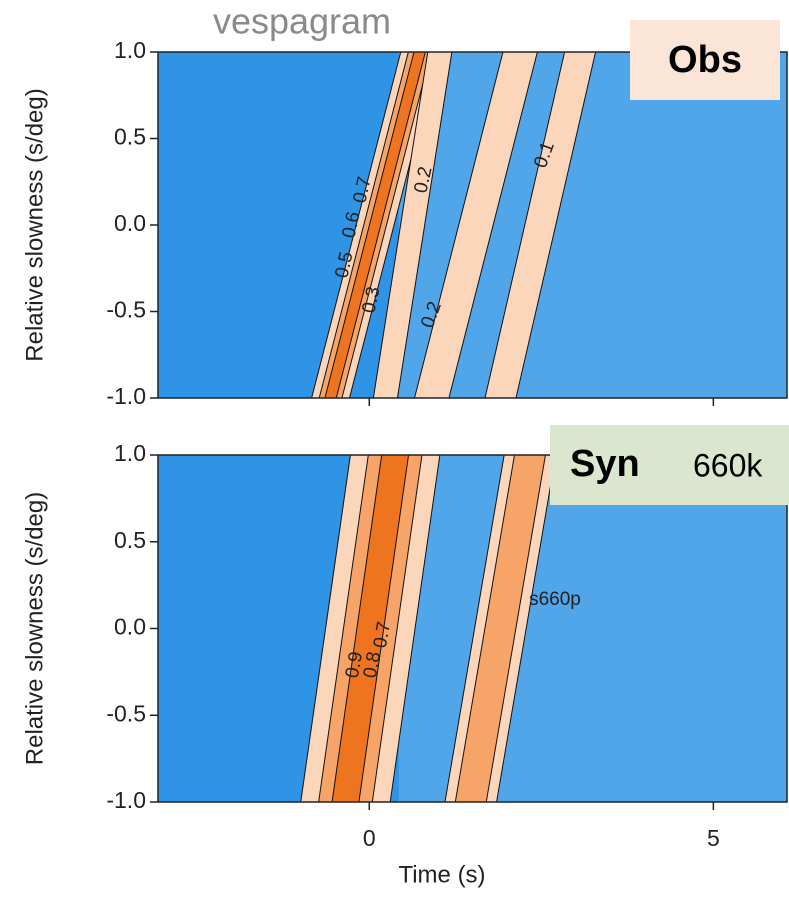 This screenshot has width=789, height=899. What do you see at coordinates (382, 635) in the screenshot?
I see `contour-label: 0.7` at bounding box center [382, 635].